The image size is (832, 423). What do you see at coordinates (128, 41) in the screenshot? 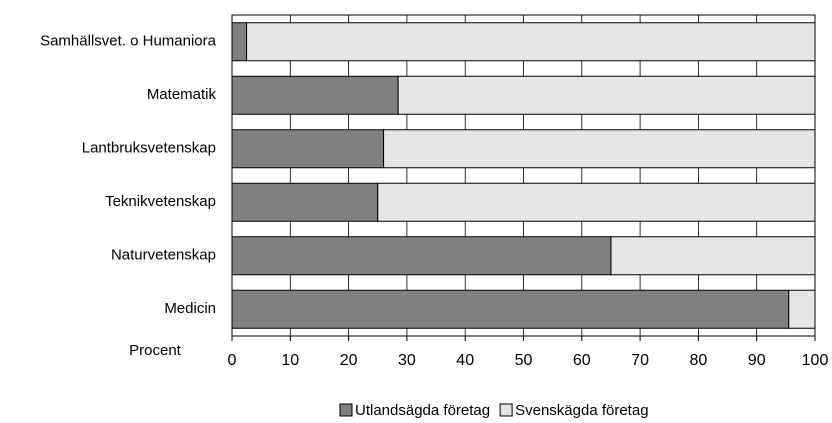
I see `y-tick-label: Samhällsvet. o Humaniora` at bounding box center [128, 41].